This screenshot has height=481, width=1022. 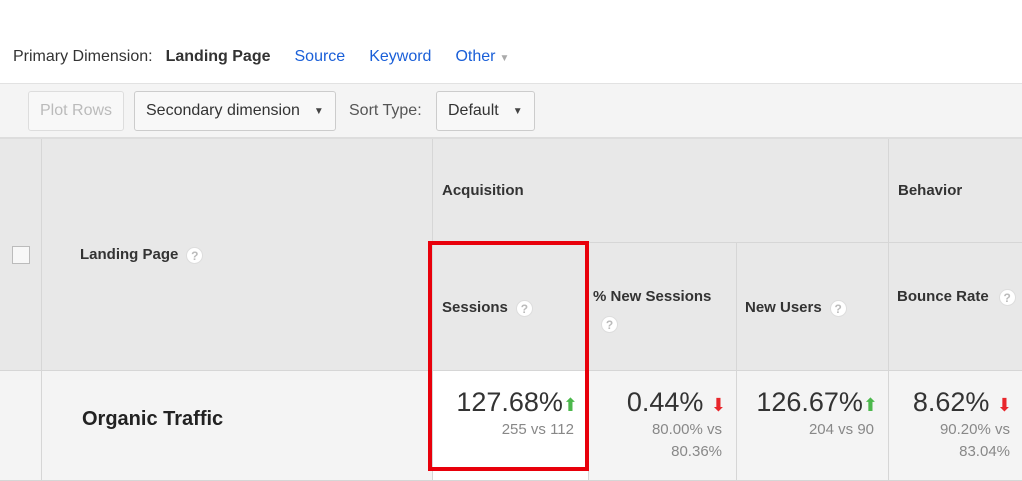 What do you see at coordinates (400, 56) in the screenshot?
I see `dimension-keyword: Keyword` at bounding box center [400, 56].